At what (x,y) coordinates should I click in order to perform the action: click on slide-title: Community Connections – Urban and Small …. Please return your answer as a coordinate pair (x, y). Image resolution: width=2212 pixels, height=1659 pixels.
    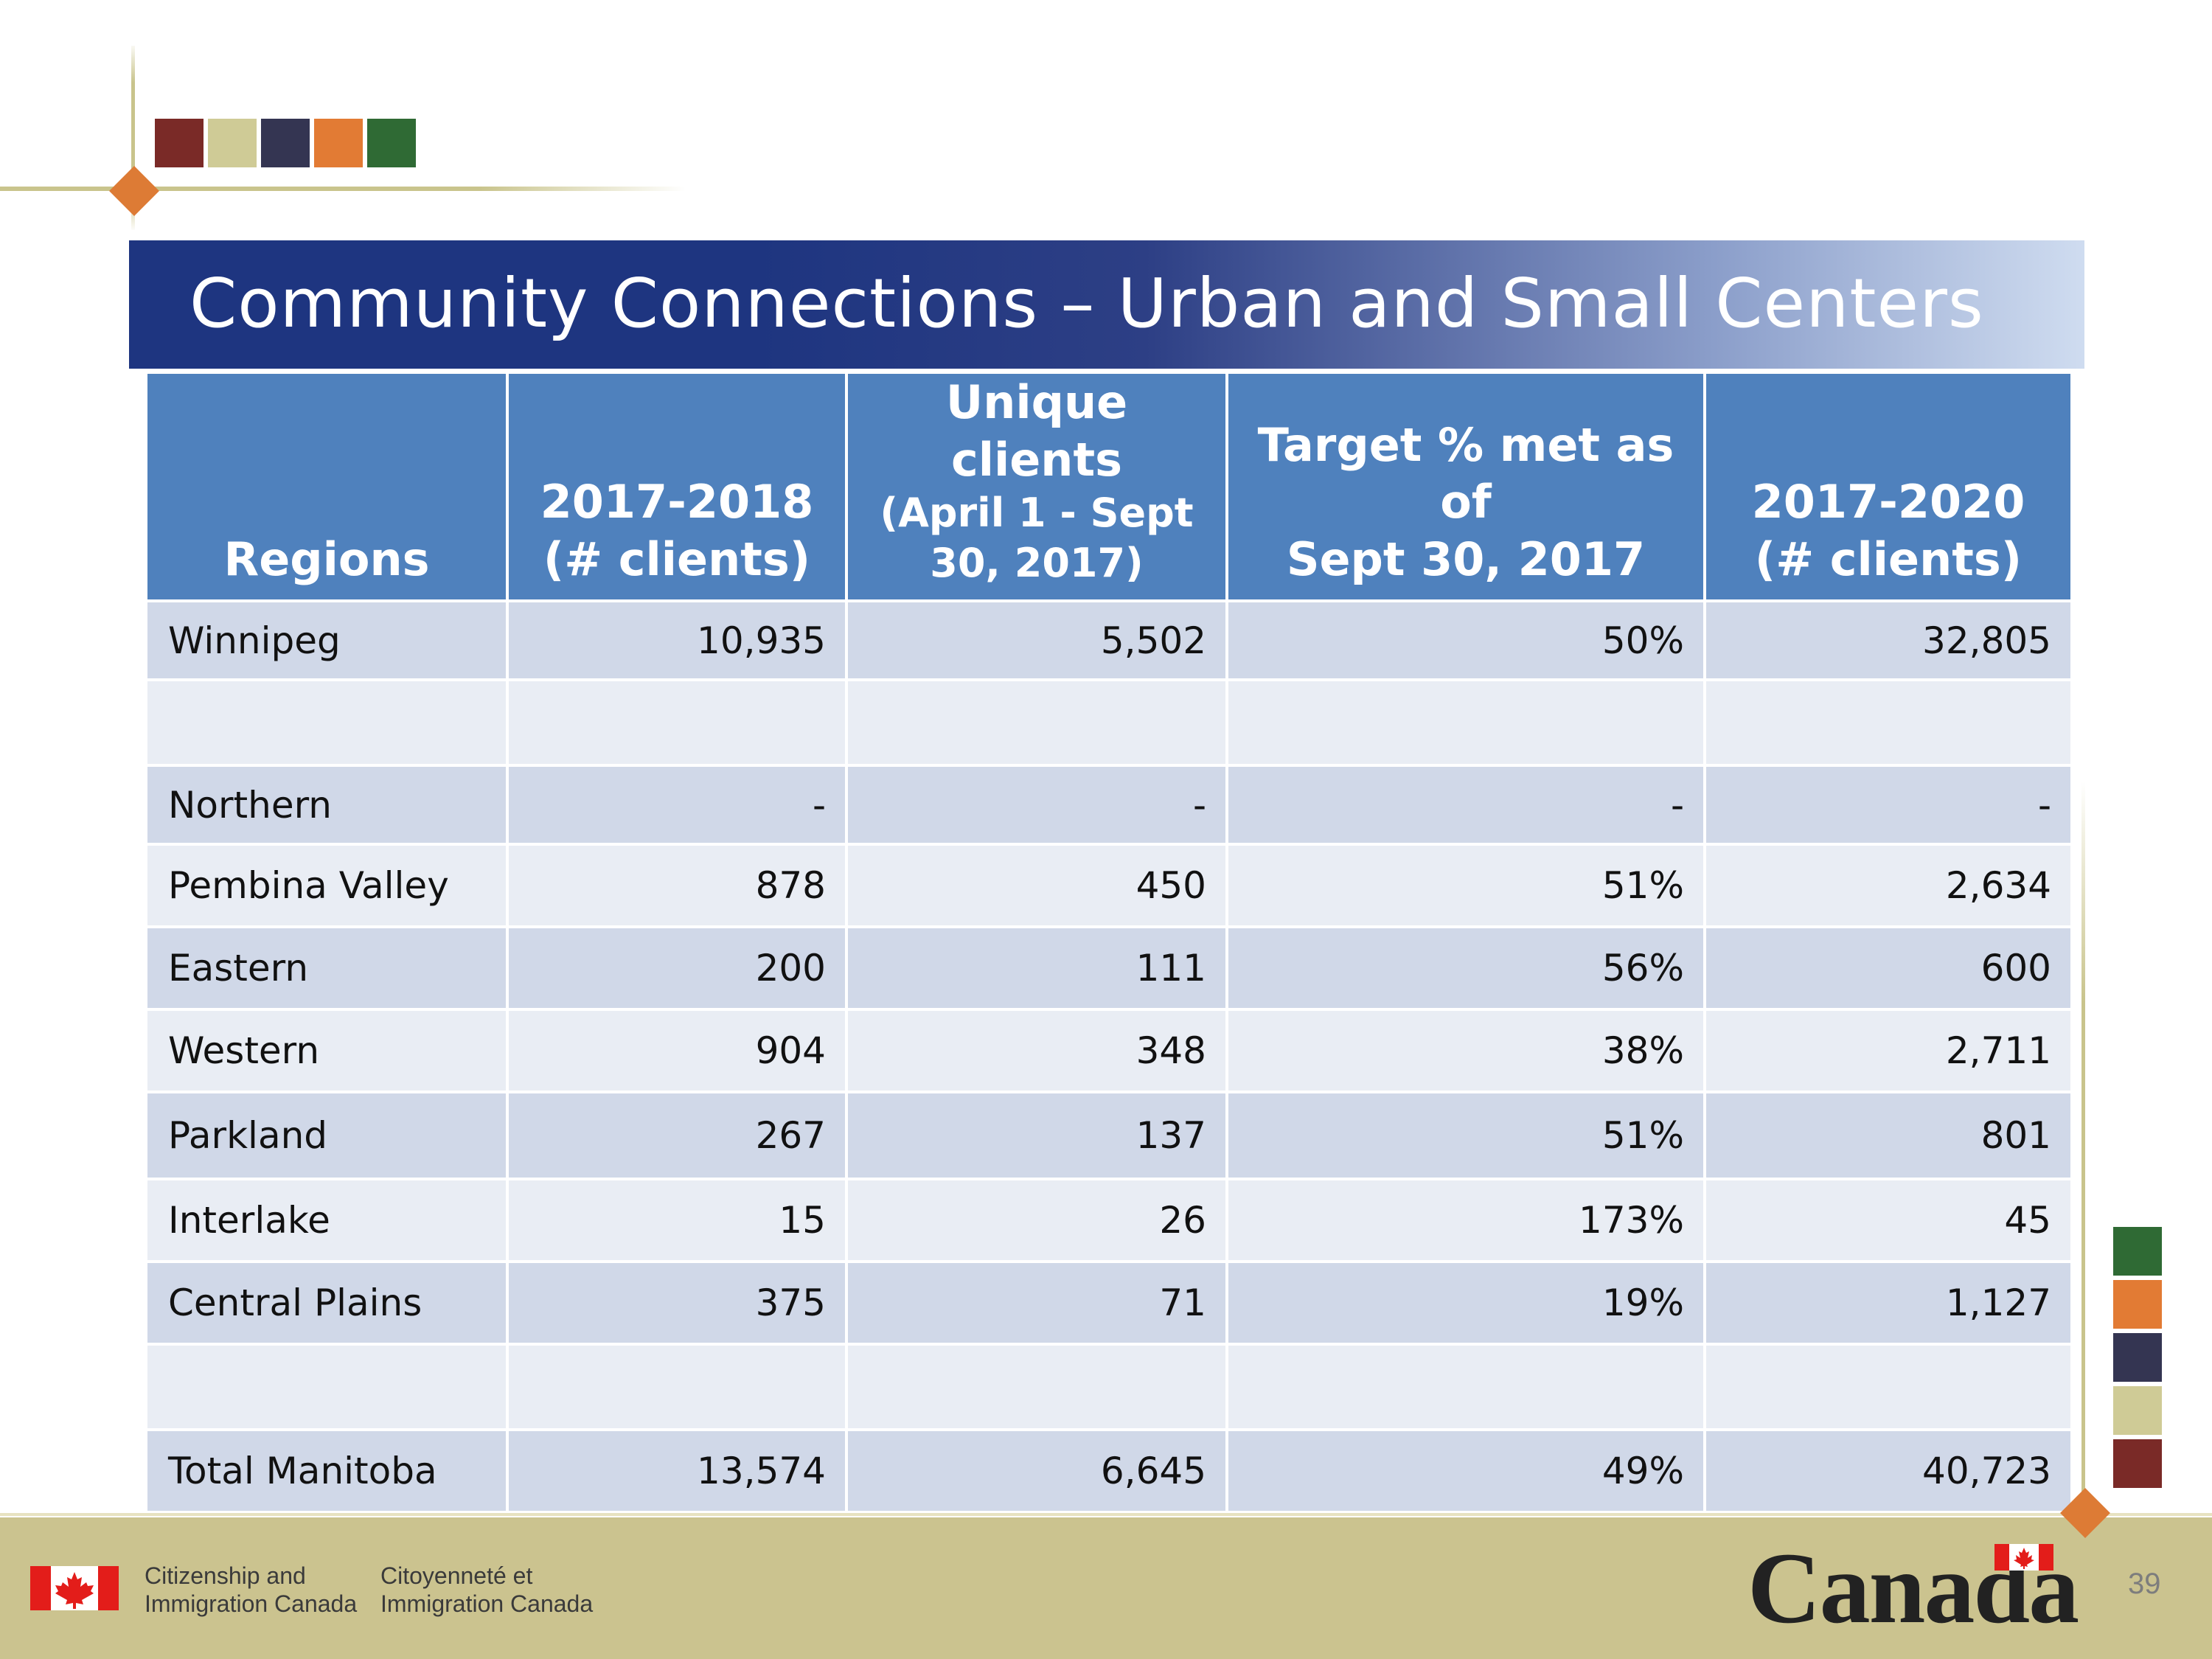
    Looking at the image, I should click on (1086, 303).